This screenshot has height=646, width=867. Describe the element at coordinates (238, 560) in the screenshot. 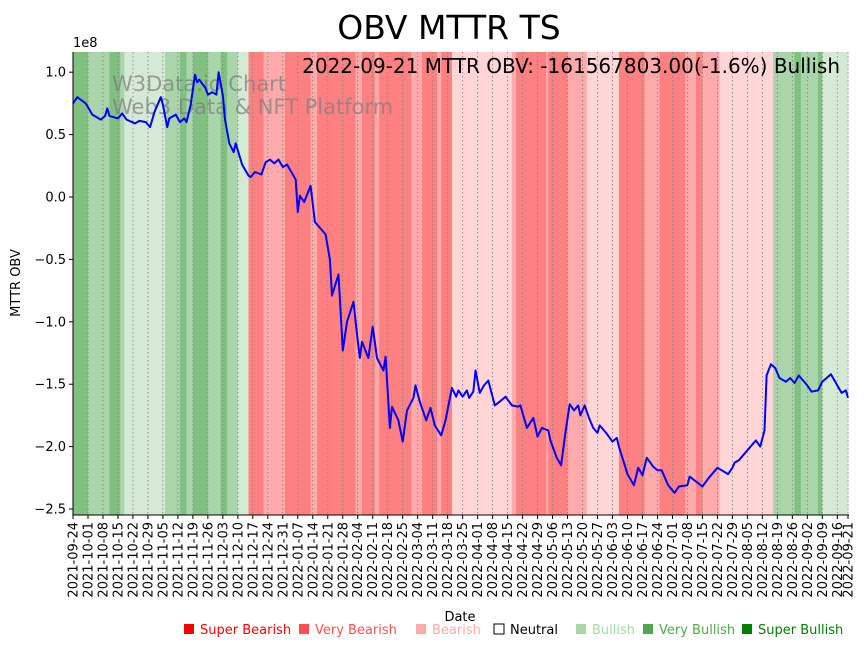

I see `x-tick-label: 2021-12-10` at that location.